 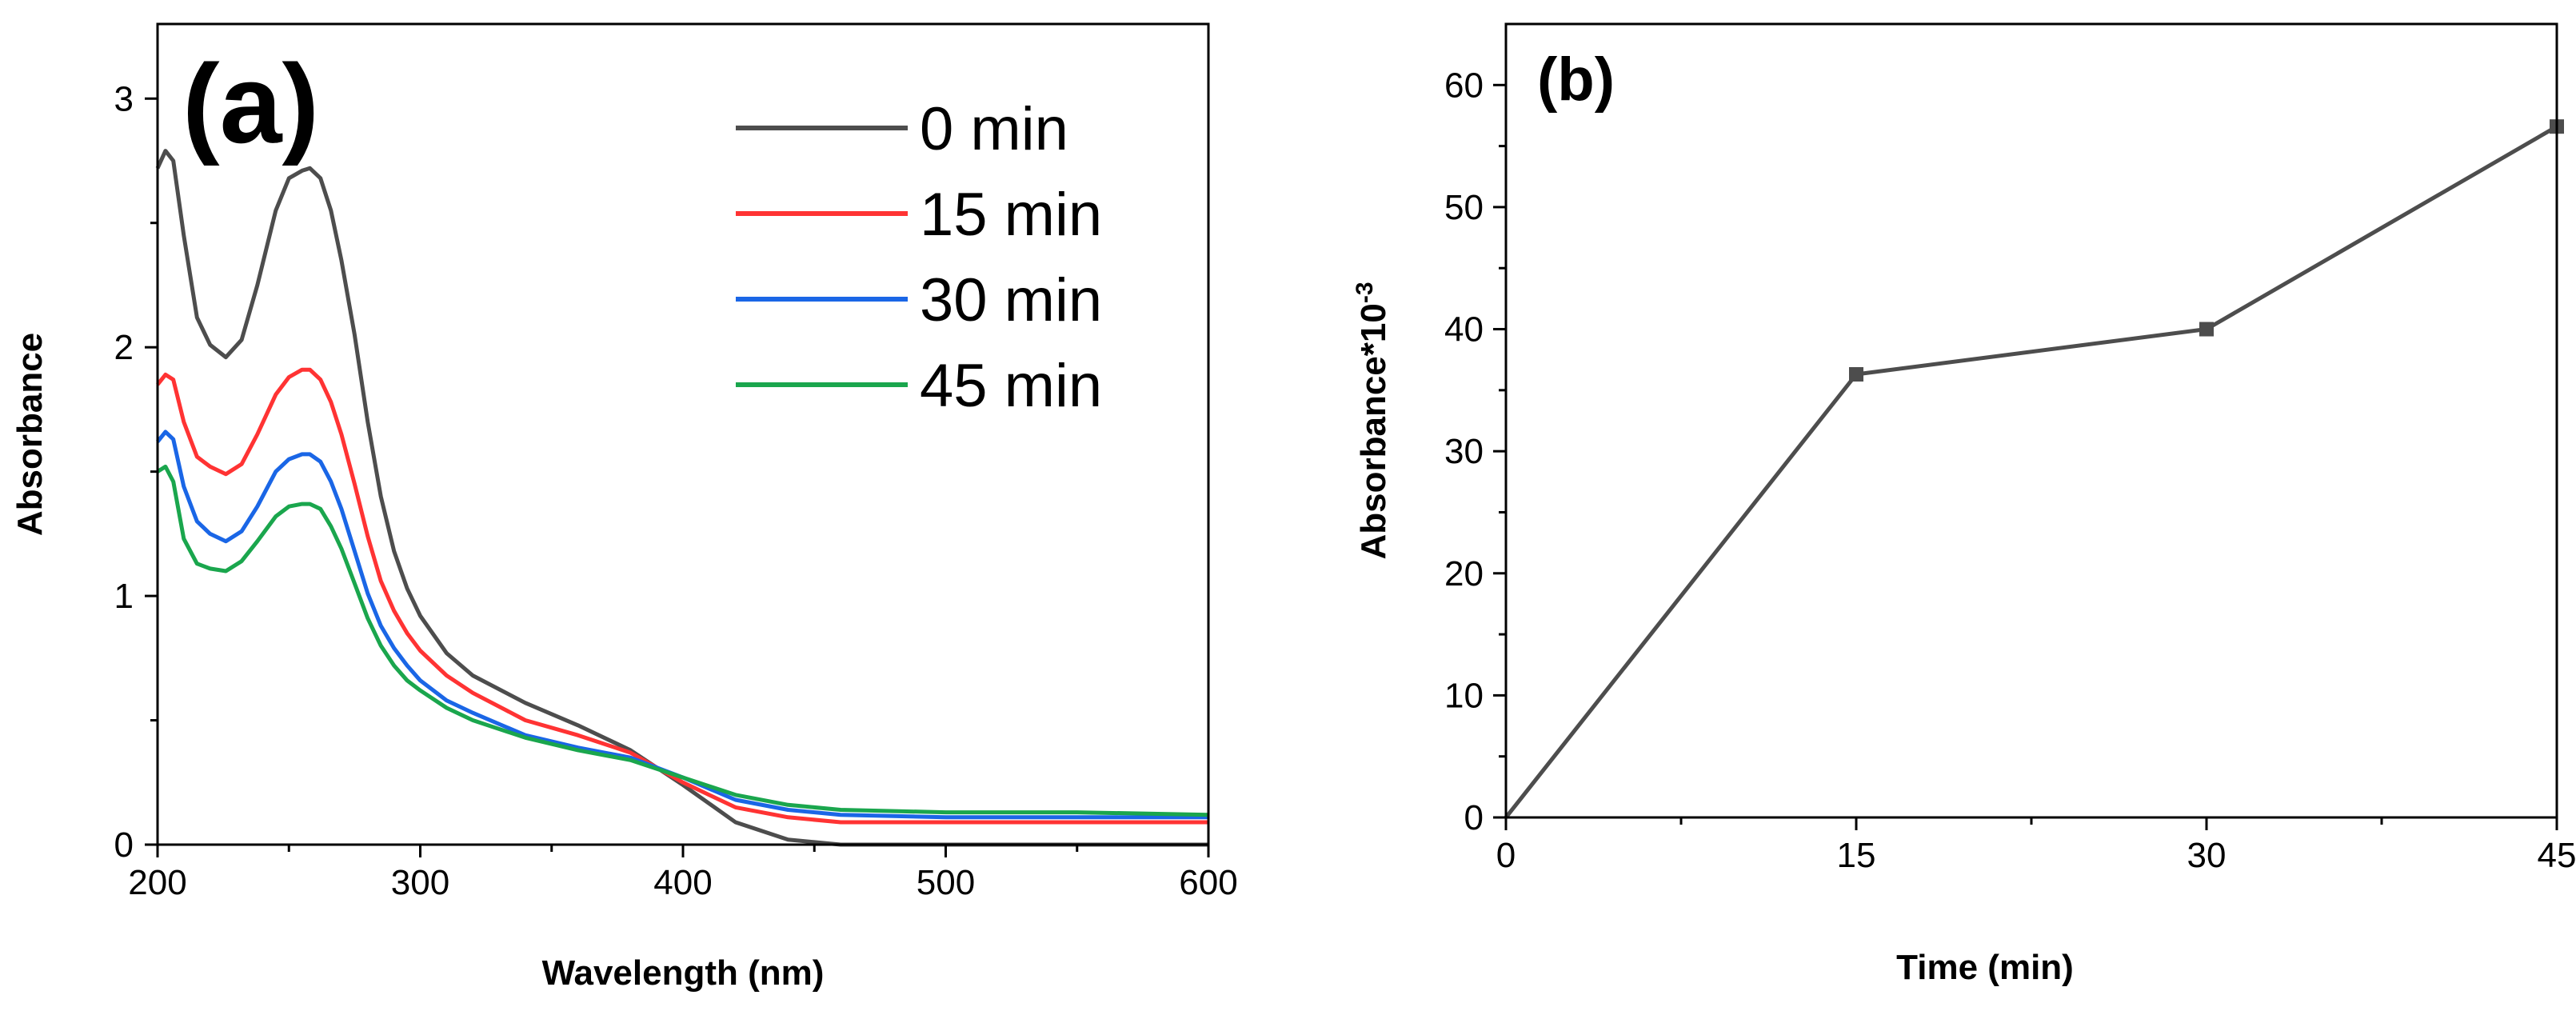 What do you see at coordinates (1011, 215) in the screenshot?
I see `panel-a-legend-label-1: 15 min` at bounding box center [1011, 215].